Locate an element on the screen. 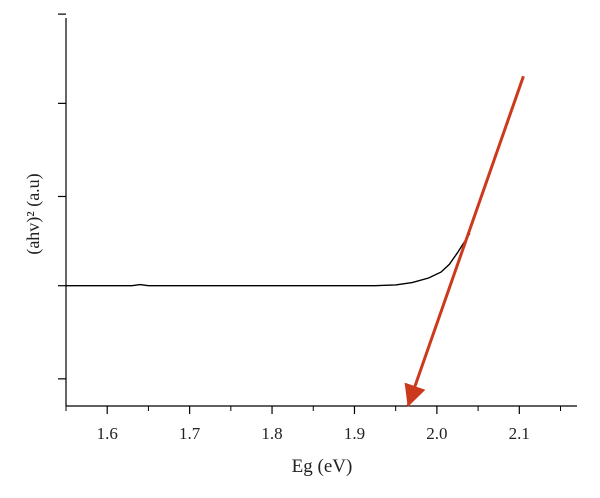 Image resolution: width=600 pixels, height=498 pixels. x-tick-label: 1.8 is located at coordinates (271, 433).